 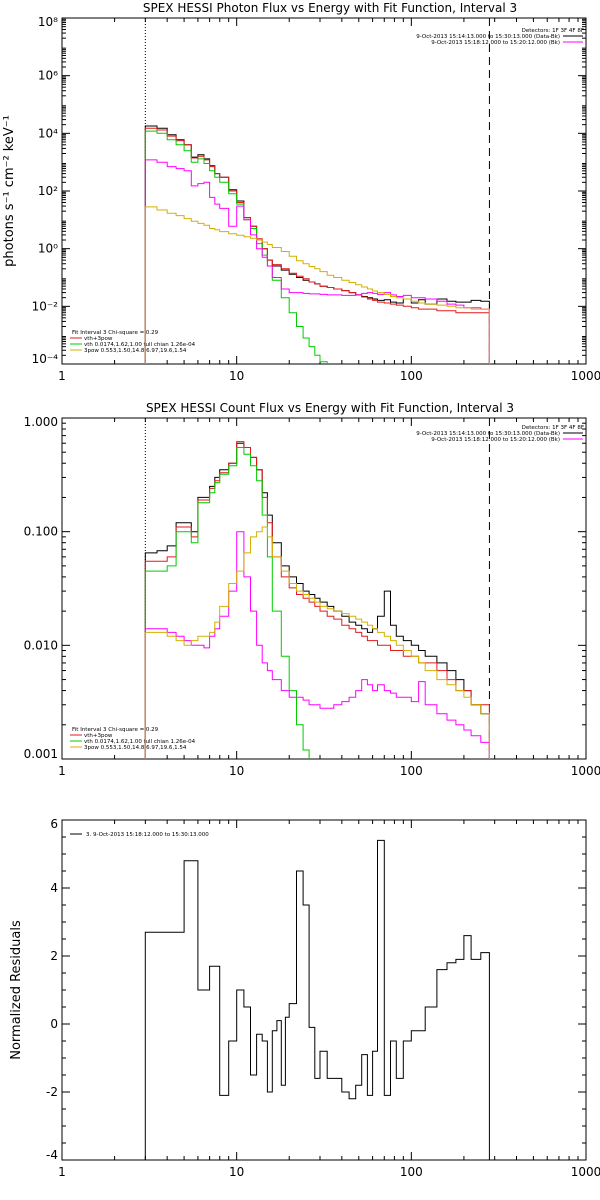 I want to click on y-tick-label: -4, so click(x=52, y=1155).